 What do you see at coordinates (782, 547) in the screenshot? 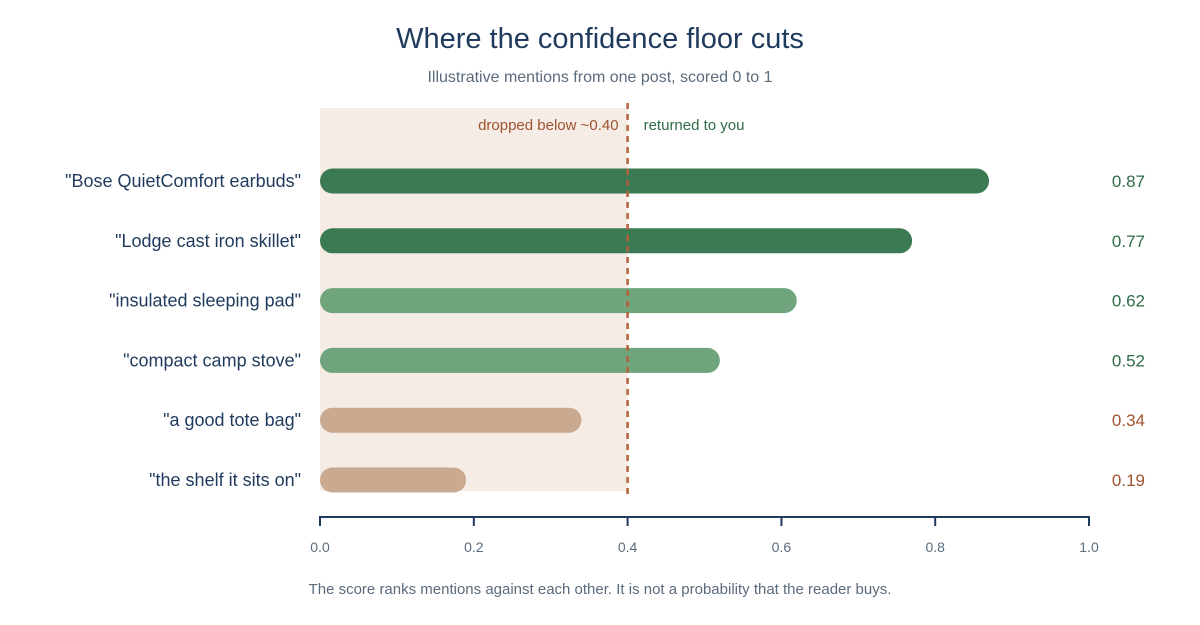
I see `x-tick-label: 0.6` at bounding box center [782, 547].